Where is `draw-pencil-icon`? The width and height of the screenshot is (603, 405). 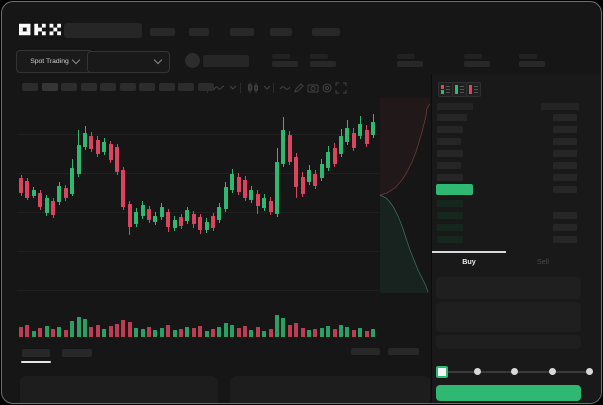
draw-pencil-icon is located at coordinates (299, 88).